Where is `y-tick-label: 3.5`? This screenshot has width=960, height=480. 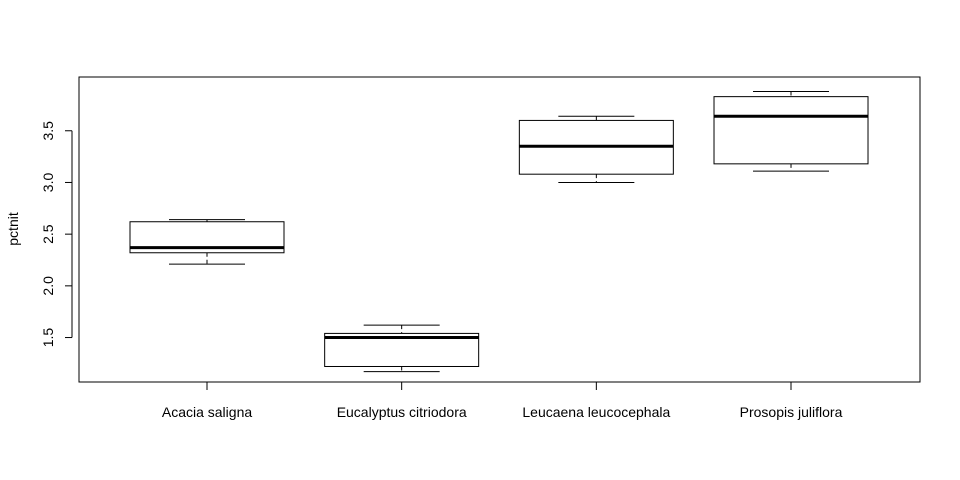
y-tick-label: 3.5 is located at coordinates (48, 131).